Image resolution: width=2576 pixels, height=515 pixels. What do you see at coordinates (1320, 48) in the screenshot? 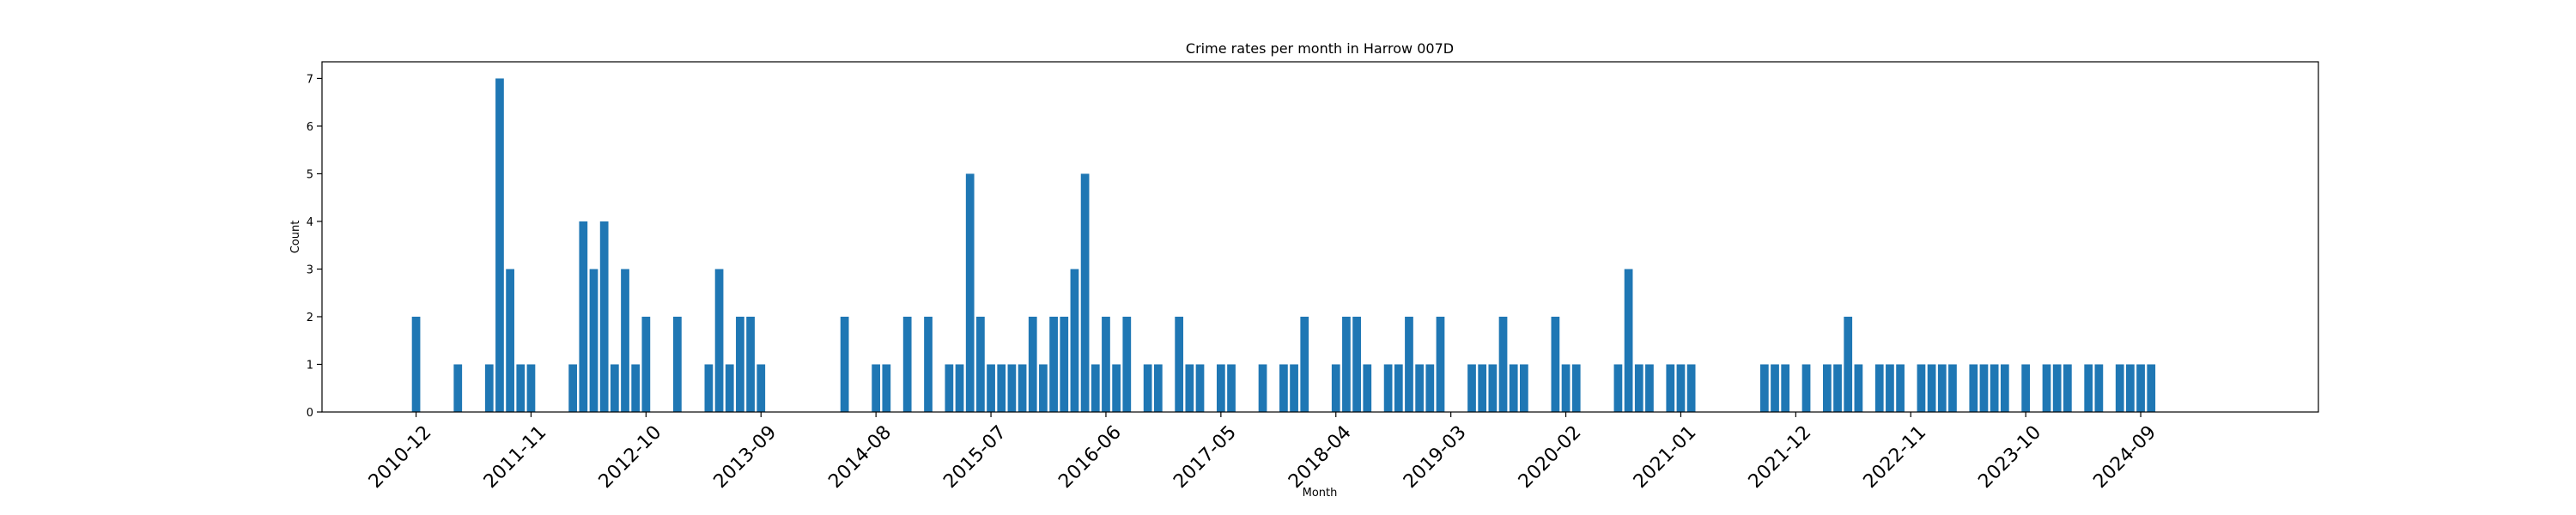
I see `chart-title: Crime rates per month in Harrow 007D` at bounding box center [1320, 48].